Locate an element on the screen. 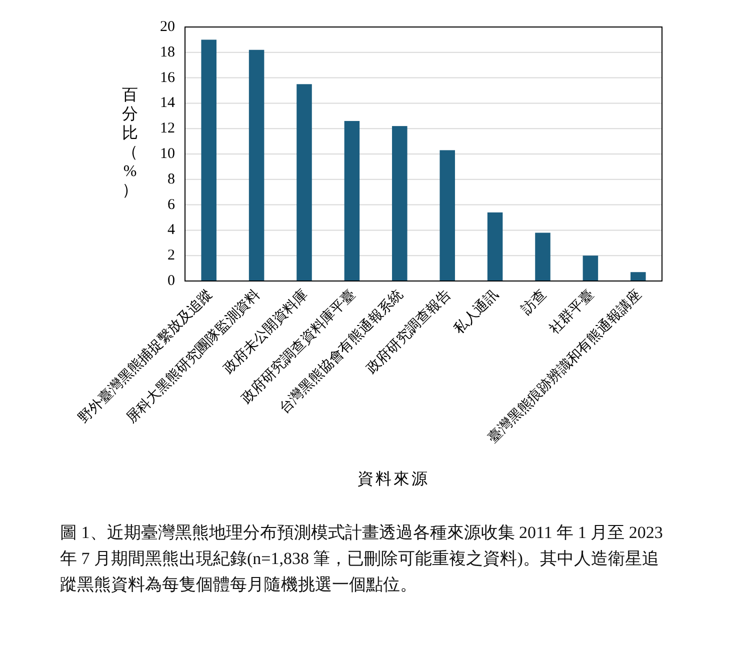  x-tick-label: 私人通訊 is located at coordinates (476, 312).